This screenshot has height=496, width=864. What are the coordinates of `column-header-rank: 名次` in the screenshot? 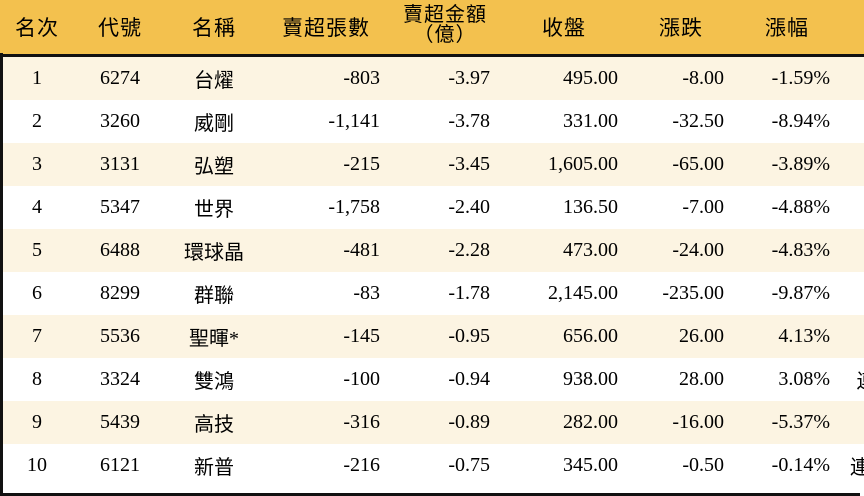 It's located at (37, 28).